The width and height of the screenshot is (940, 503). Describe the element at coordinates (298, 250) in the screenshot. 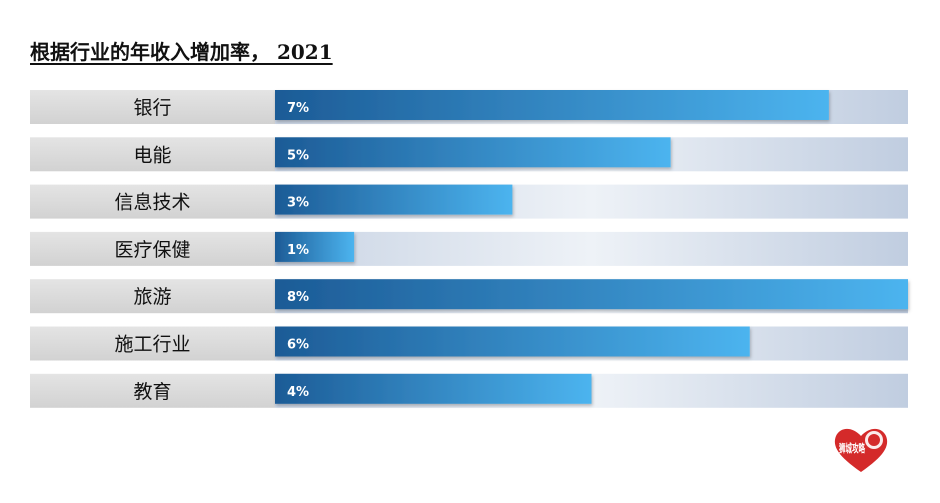

I see `value-label: 1%` at that location.